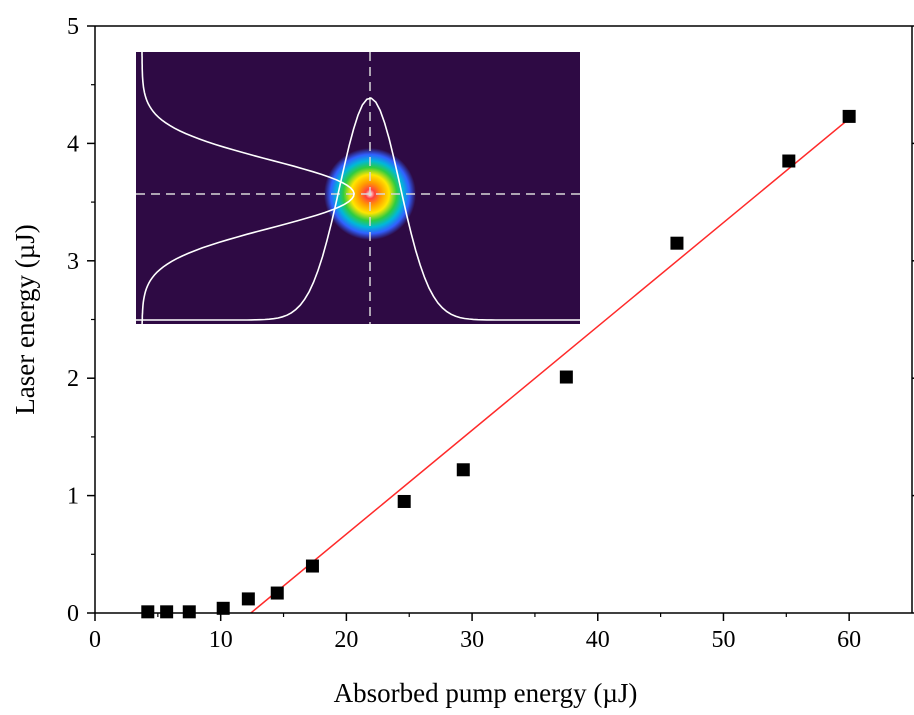 The width and height of the screenshot is (914, 715). What do you see at coordinates (73, 144) in the screenshot?
I see `y-tick-label-4: 4` at bounding box center [73, 144].